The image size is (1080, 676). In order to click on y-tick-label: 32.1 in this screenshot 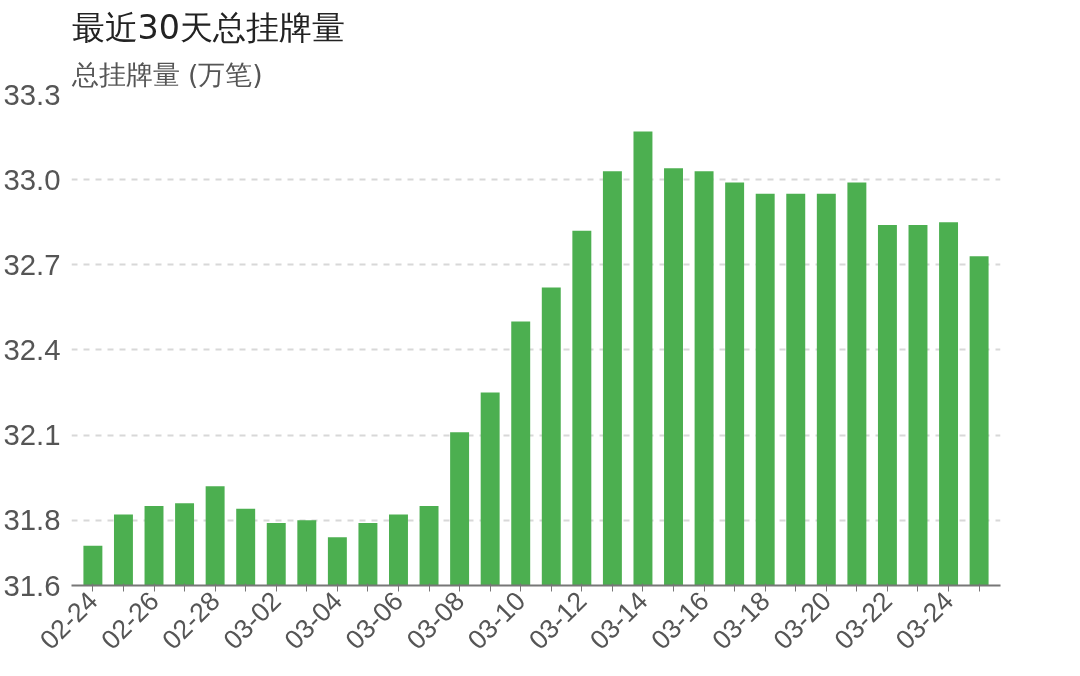, I will do `click(32, 435)`.